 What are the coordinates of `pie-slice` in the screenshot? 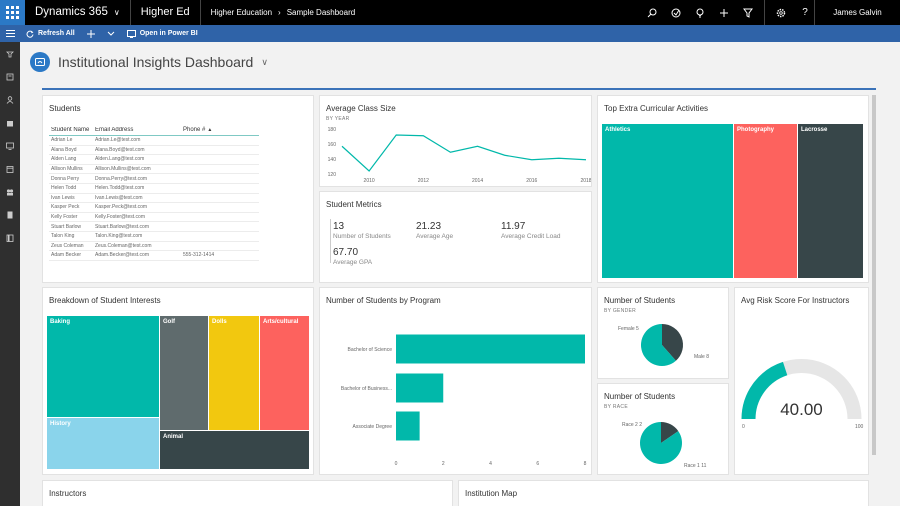 It's located at (672, 342).